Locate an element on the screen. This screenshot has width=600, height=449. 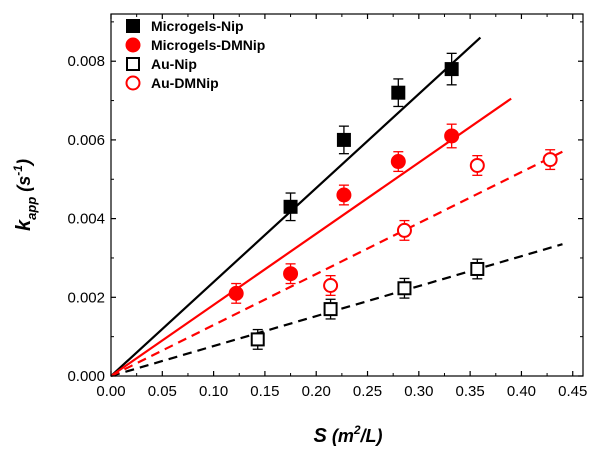
x-axis-unit-sup: 2 is located at coordinates (357, 430).